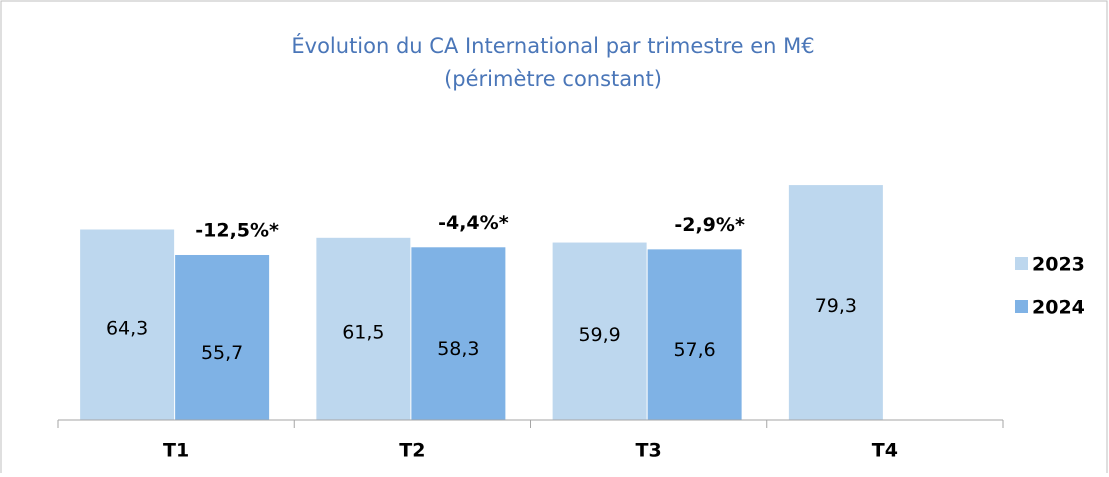 This screenshot has height=477, width=1109. I want to click on value-label: 79,3, so click(836, 306).